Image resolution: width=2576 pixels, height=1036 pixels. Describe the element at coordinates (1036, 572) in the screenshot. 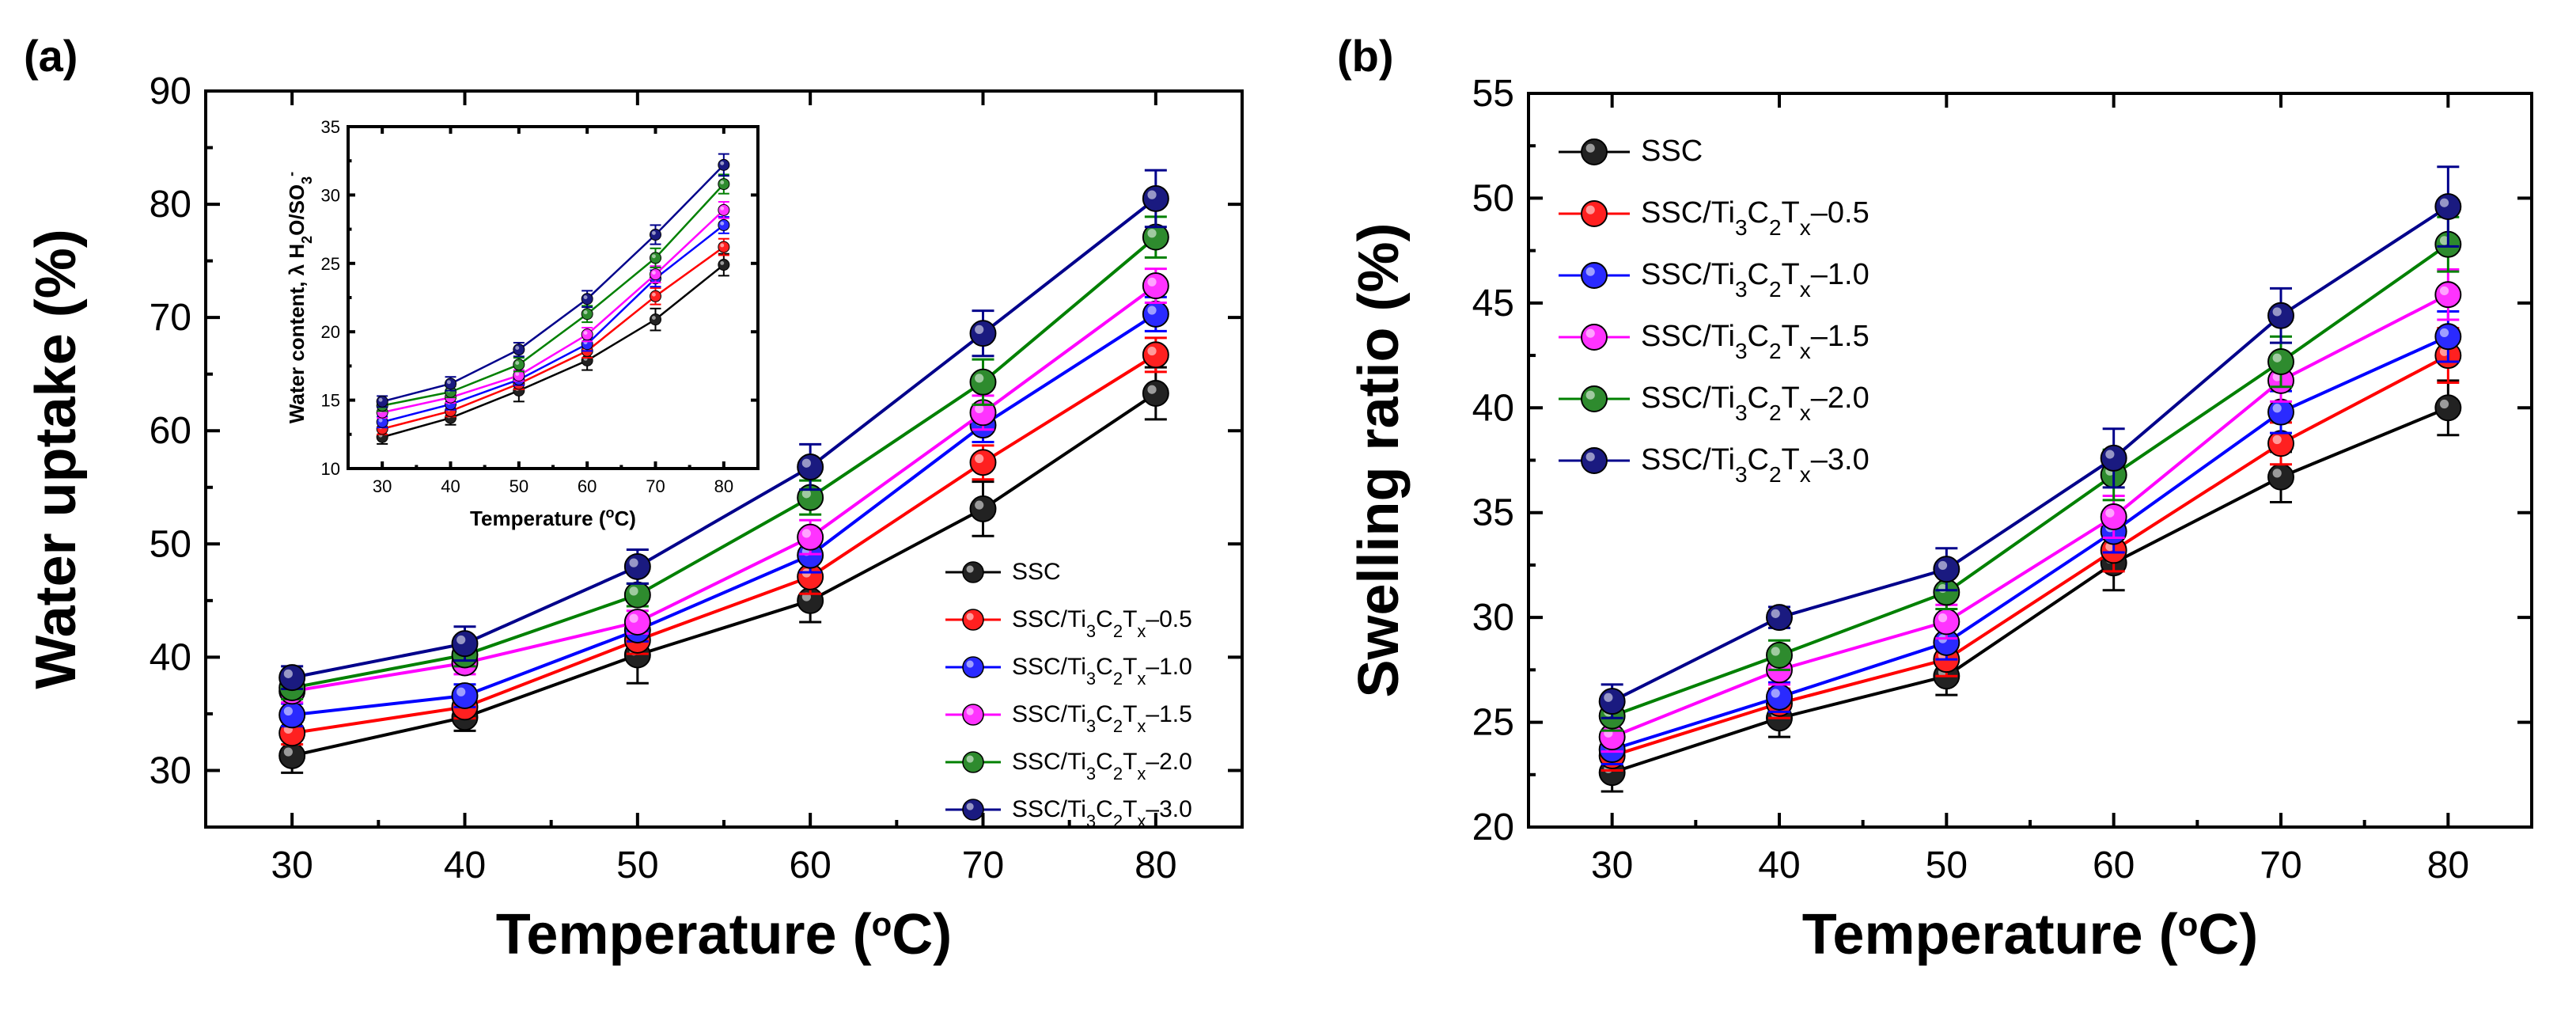

I see `a-legend-label: SSC` at that location.